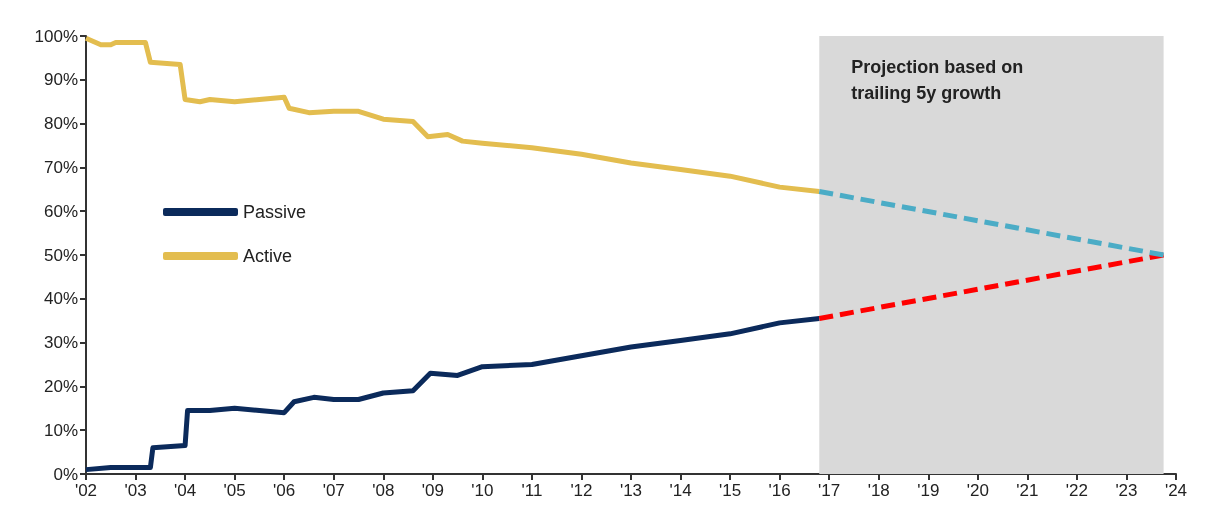 The height and width of the screenshot is (526, 1208). Describe the element at coordinates (1176, 490) in the screenshot. I see `x-tick-label: '24` at that location.